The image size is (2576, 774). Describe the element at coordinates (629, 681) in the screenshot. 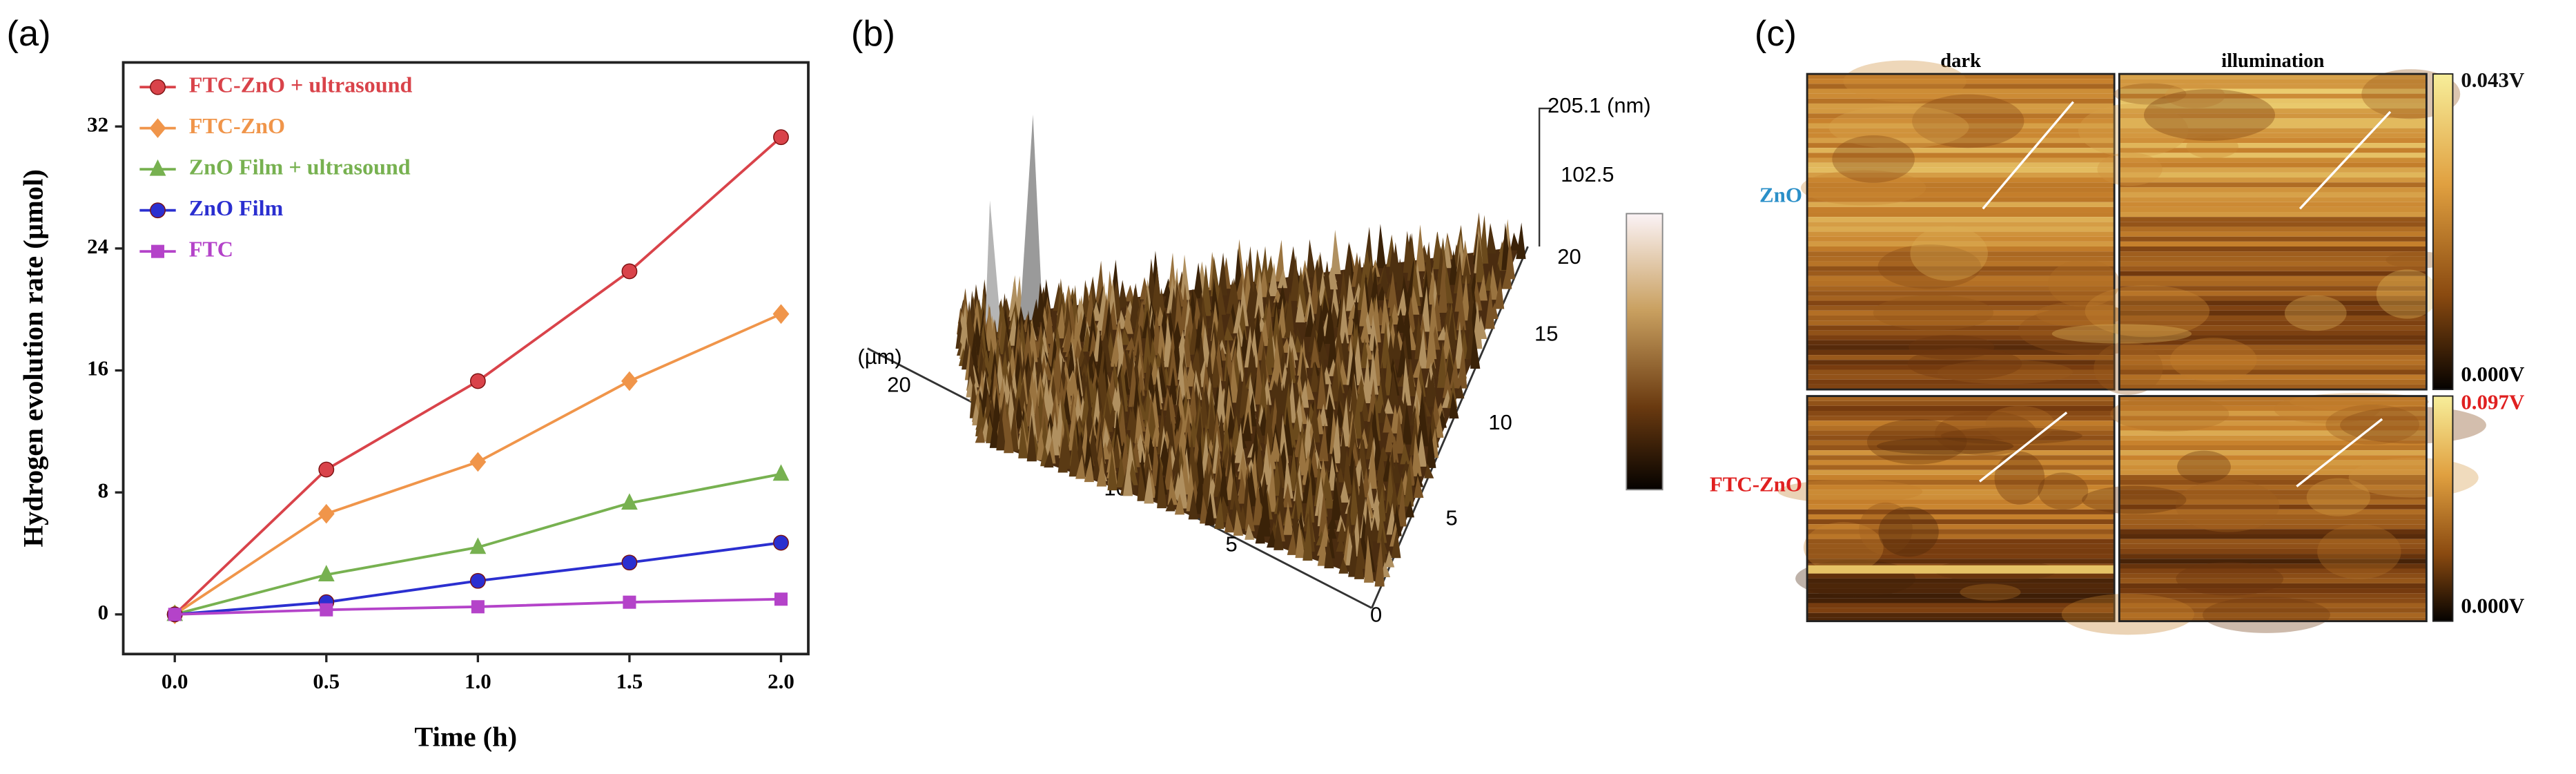

I see `x-tick-label: 1.5` at that location.